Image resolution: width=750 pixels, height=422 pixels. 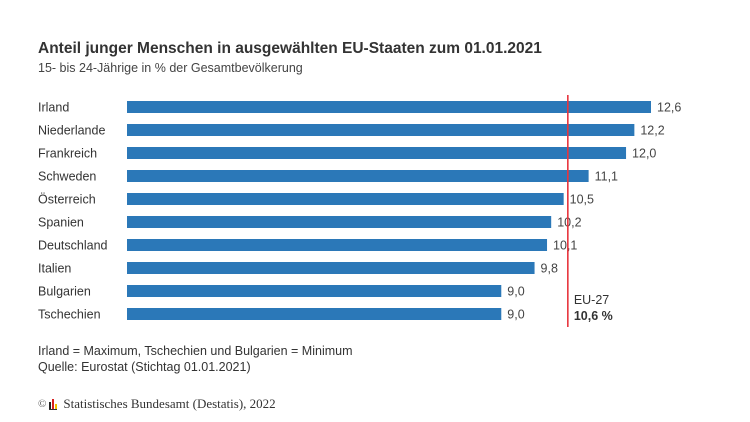 What do you see at coordinates (53, 108) in the screenshot?
I see `category-label: Irland` at bounding box center [53, 108].